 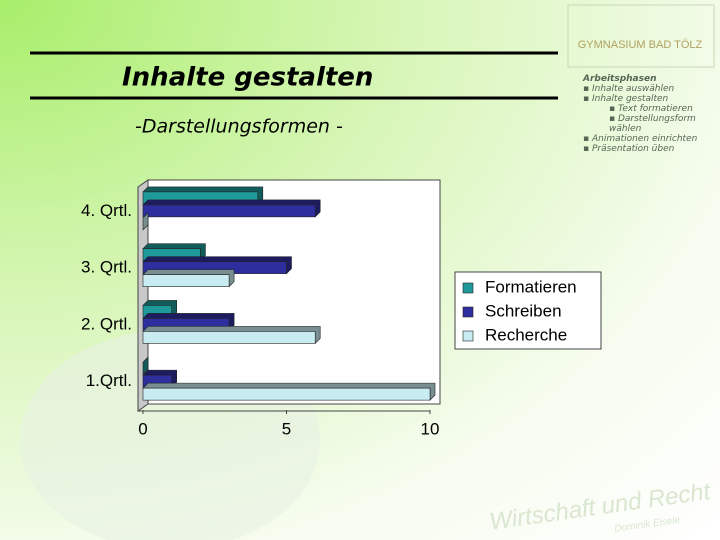 I want to click on y-tick-label: 3. Qrtl., so click(x=106, y=267).